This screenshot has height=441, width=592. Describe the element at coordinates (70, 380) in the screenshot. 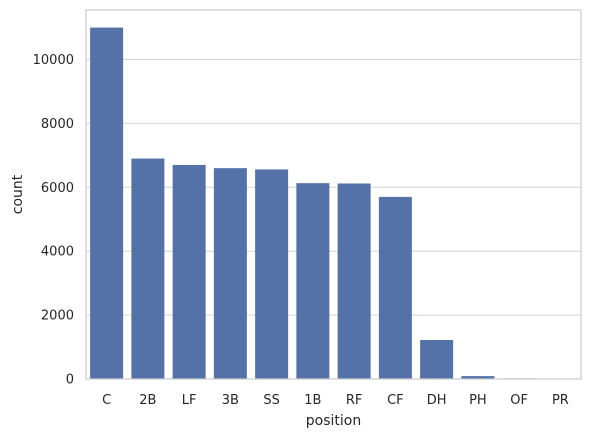

I see `y-tick-label: 0` at that location.